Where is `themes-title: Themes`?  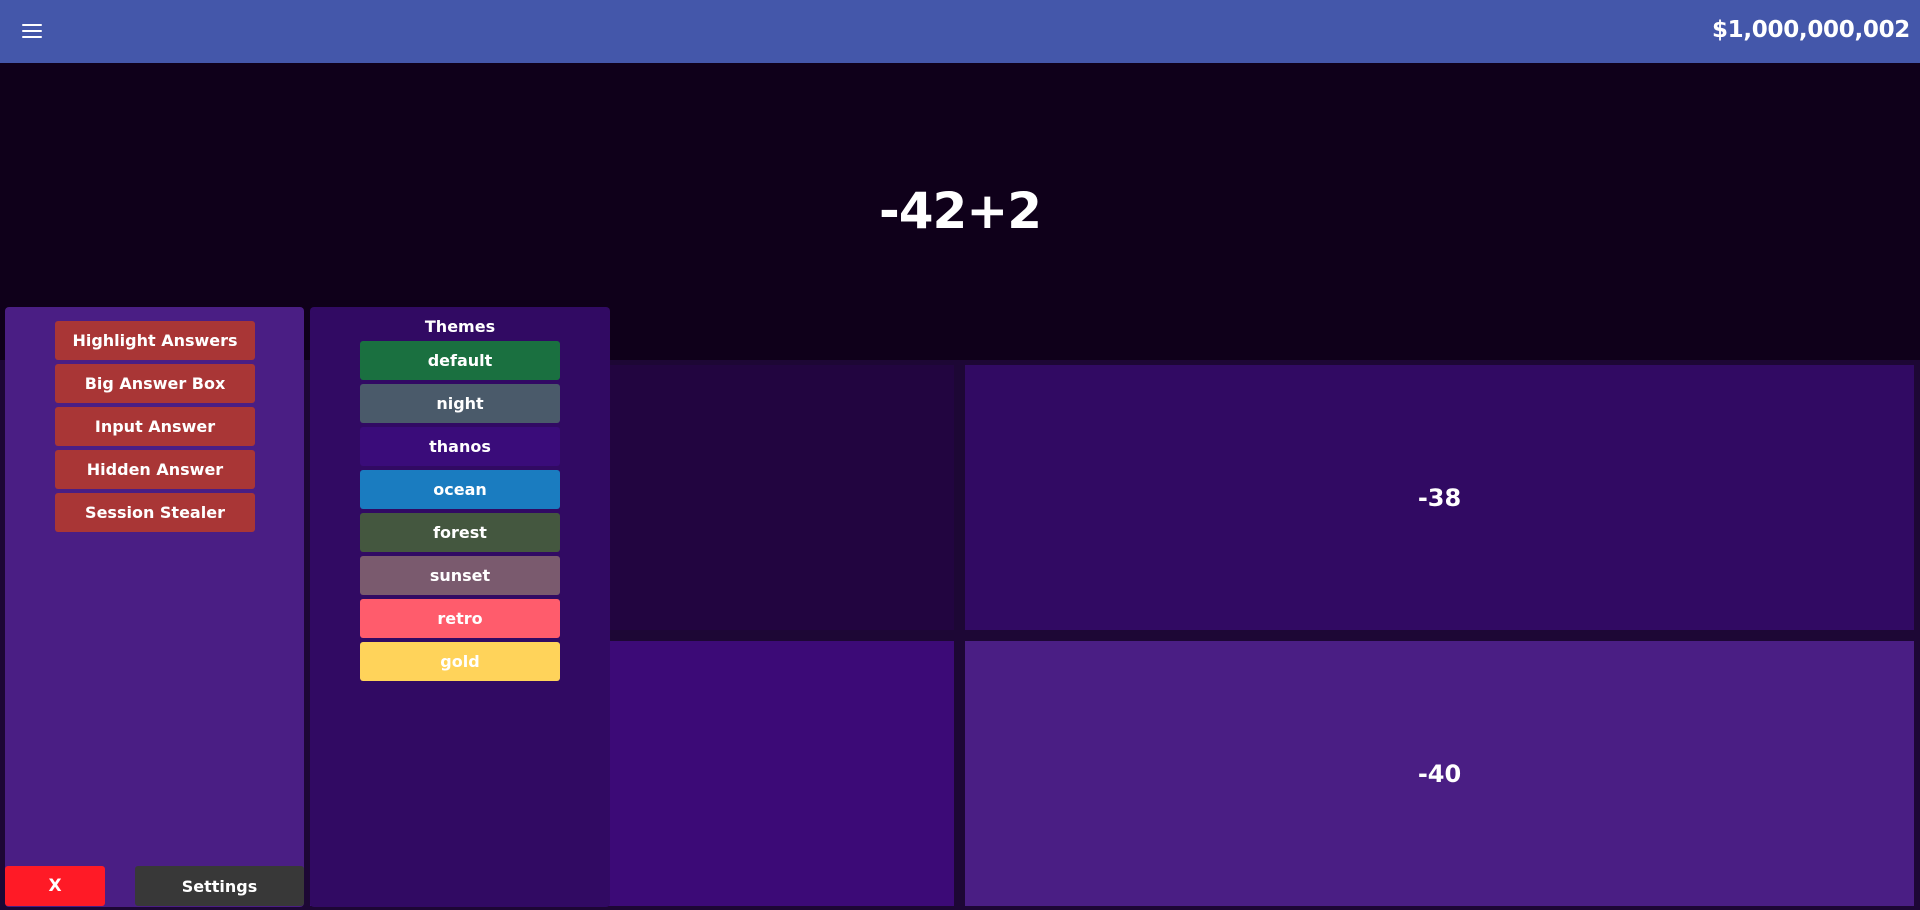 themes-title: Themes is located at coordinates (460, 326).